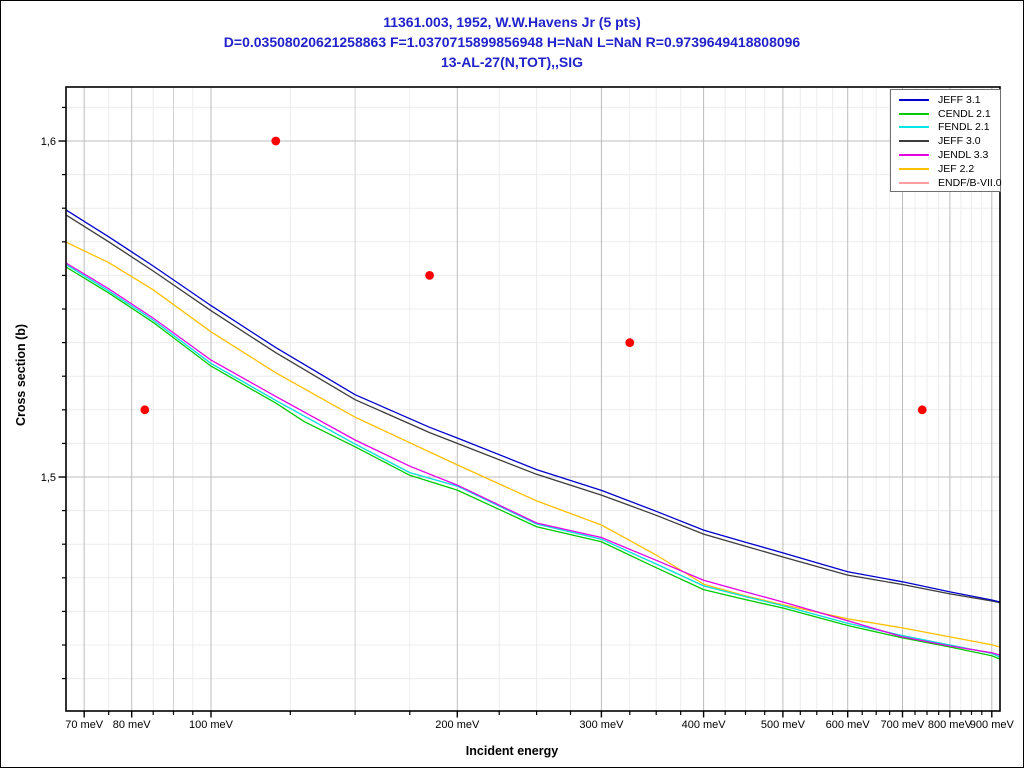 Image resolution: width=1024 pixels, height=768 pixels. I want to click on legend-item: JEFF 3.0, so click(945, 141).